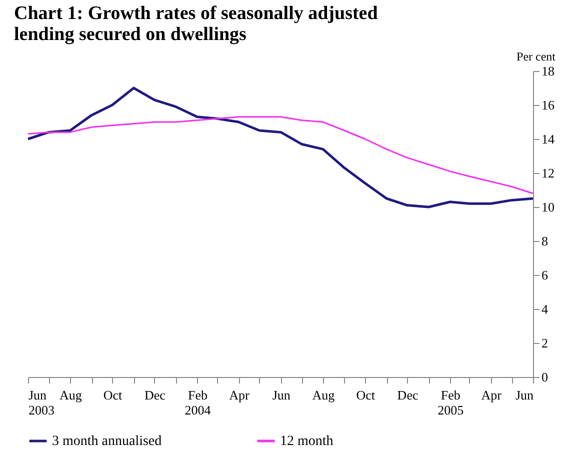 Image resolution: width=570 pixels, height=465 pixels. Describe the element at coordinates (545, 343) in the screenshot. I see `y-tick-label: 2` at that location.